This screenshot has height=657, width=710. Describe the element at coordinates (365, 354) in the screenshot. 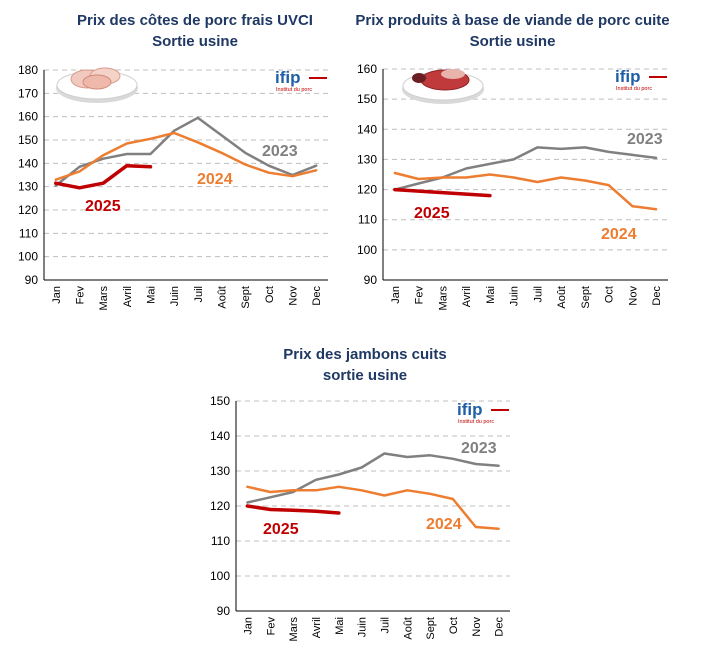

I see `chart-title-line1: Prix des jambons cuits` at that location.